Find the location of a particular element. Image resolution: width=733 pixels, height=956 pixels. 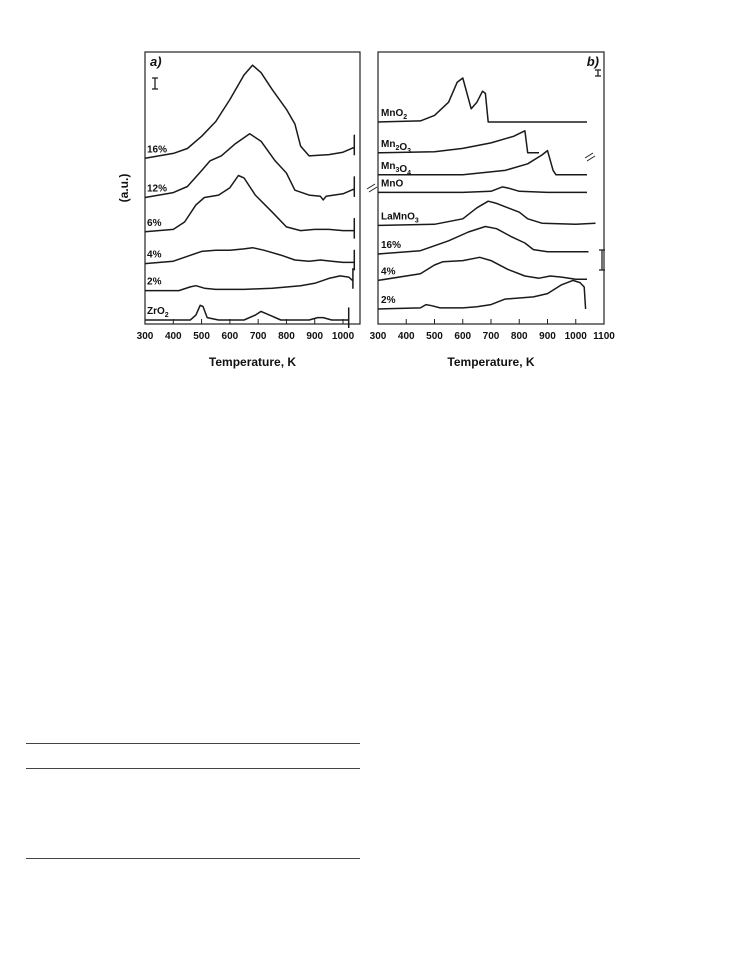

series-label-mno2: MnO2 is located at coordinates (394, 114).